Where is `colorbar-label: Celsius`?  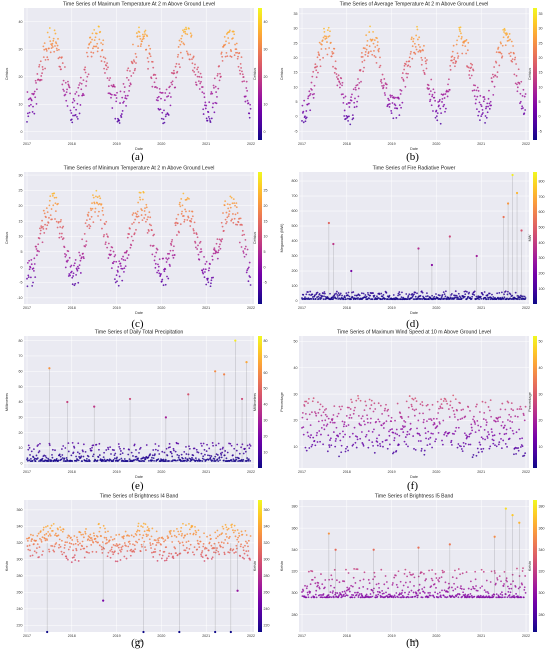 colorbar-label: Celsius is located at coordinates (255, 238).